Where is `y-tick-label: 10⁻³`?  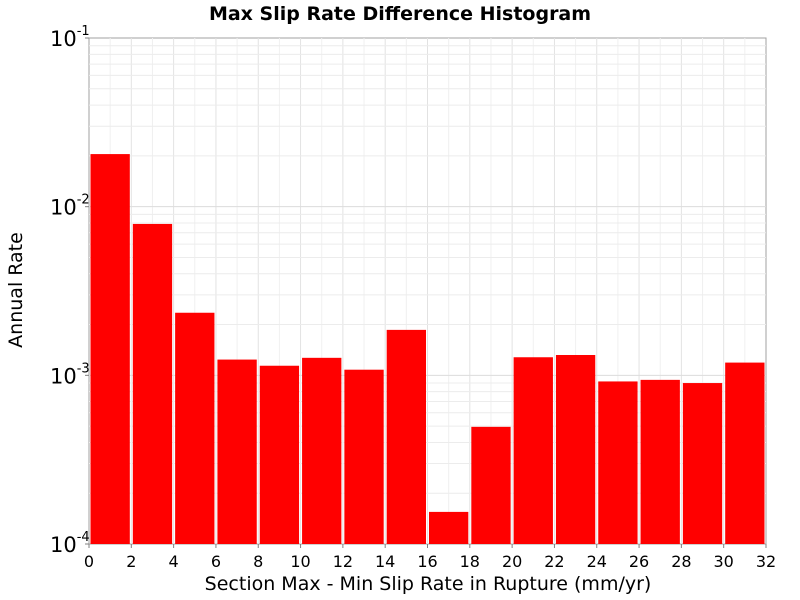
y-tick-label: 10⁻³ is located at coordinates (70, 374).